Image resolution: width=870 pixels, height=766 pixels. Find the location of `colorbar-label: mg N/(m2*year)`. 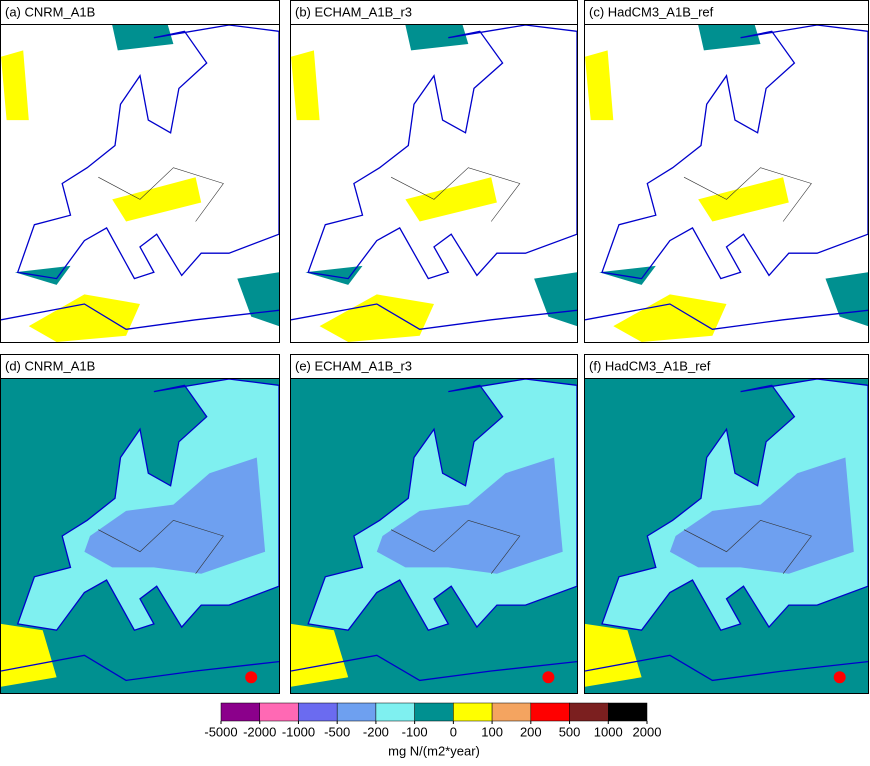

colorbar-label: mg N/(m2*year) is located at coordinates (434, 750).